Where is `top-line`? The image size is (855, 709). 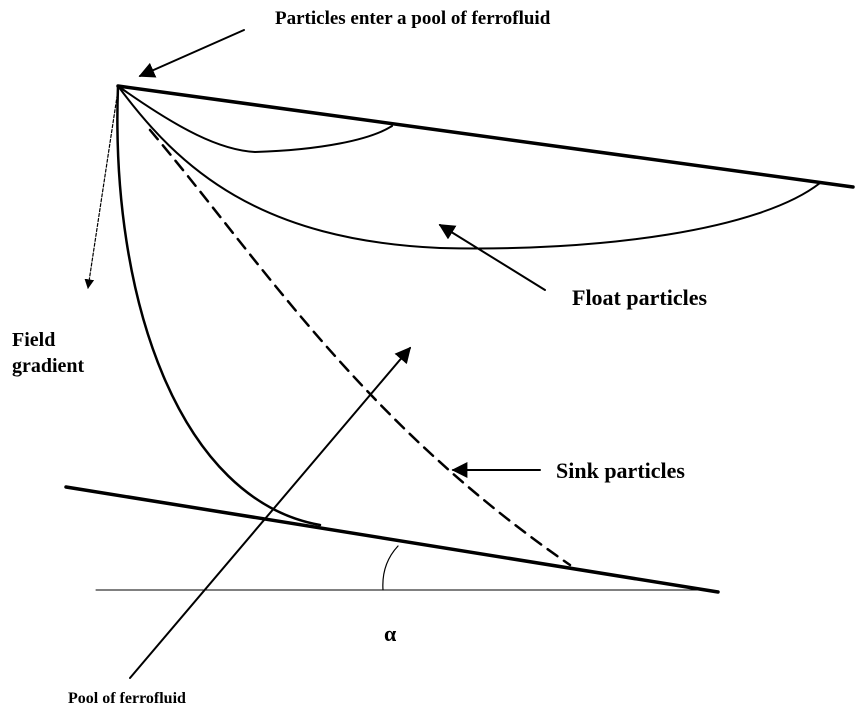
top-line is located at coordinates (485, 136).